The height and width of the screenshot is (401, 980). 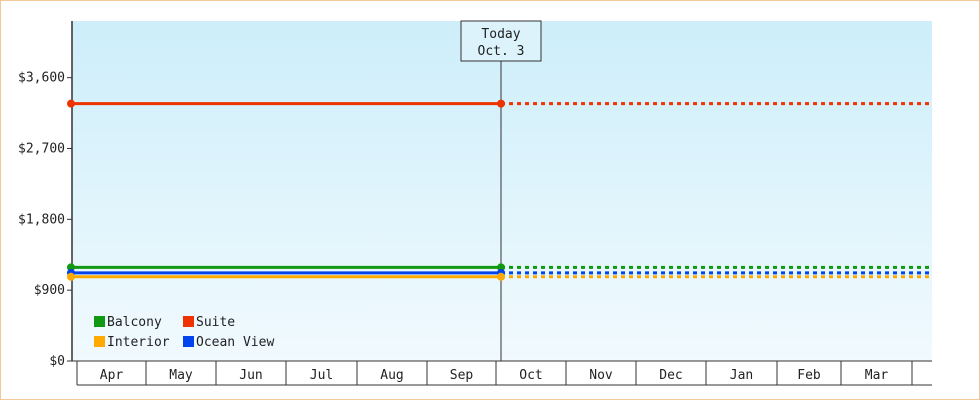 I want to click on month-label: Sep, so click(x=462, y=375).